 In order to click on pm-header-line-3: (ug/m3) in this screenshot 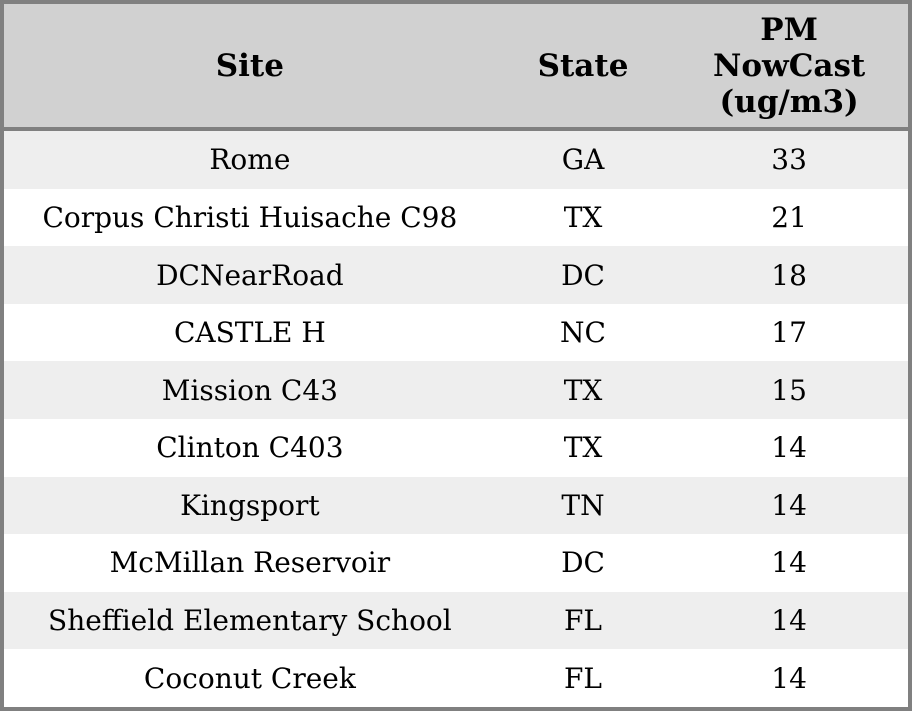, I will do `click(789, 101)`.